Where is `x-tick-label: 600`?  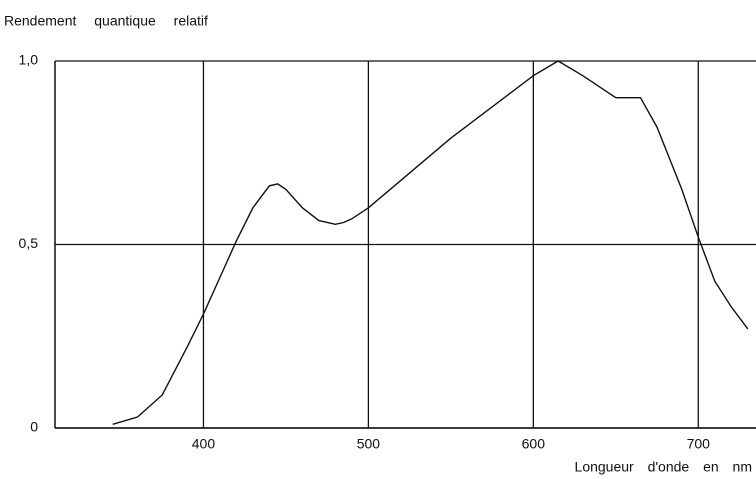 x-tick-label: 600 is located at coordinates (534, 444).